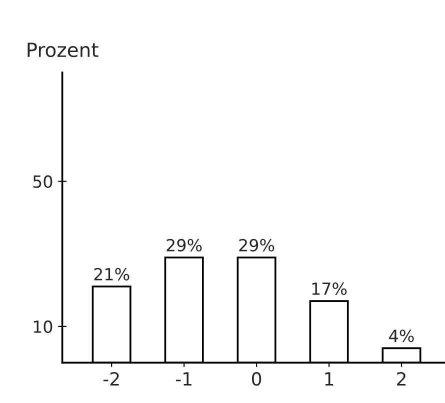  I want to click on y-axis-title: Prozent, so click(63, 50).